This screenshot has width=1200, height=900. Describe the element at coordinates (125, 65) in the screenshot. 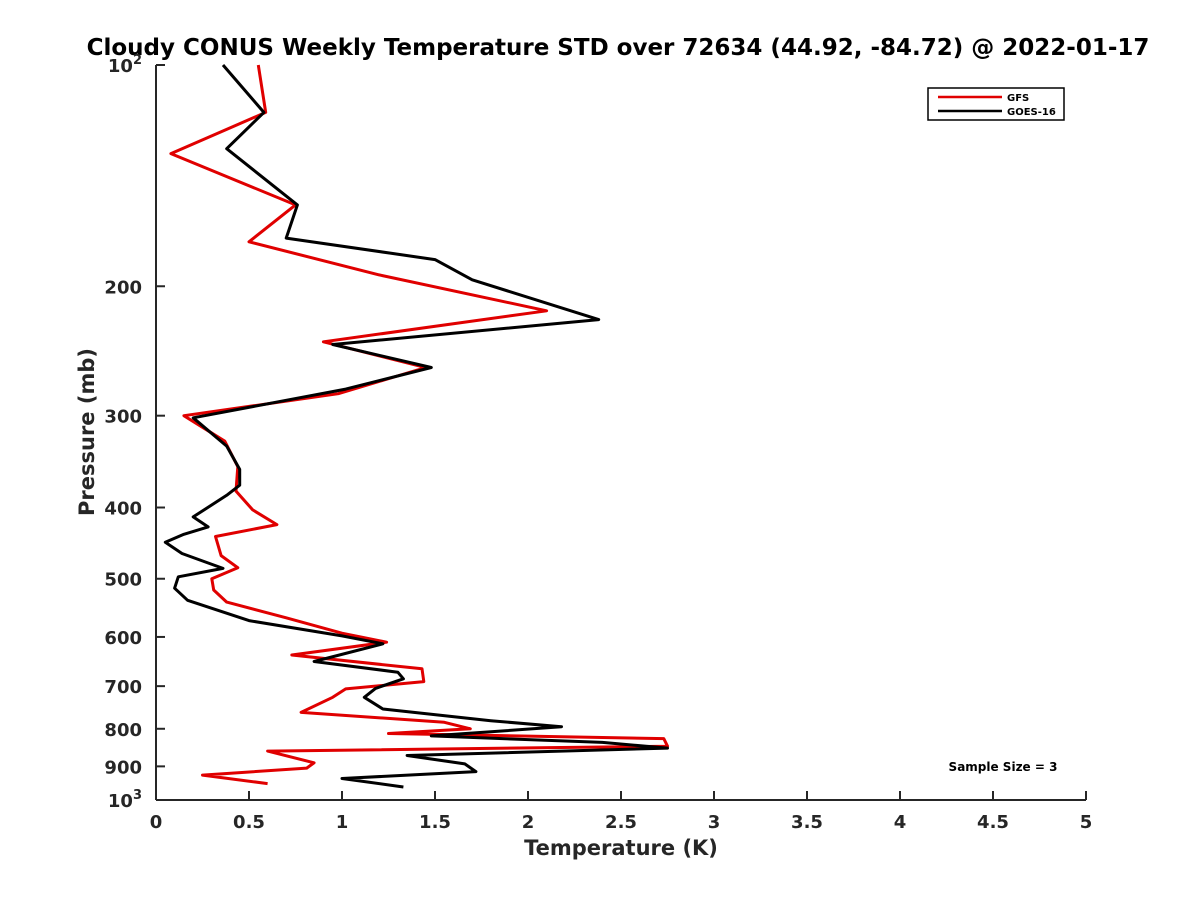

I see `y-tick-label-0: 10²` at that location.